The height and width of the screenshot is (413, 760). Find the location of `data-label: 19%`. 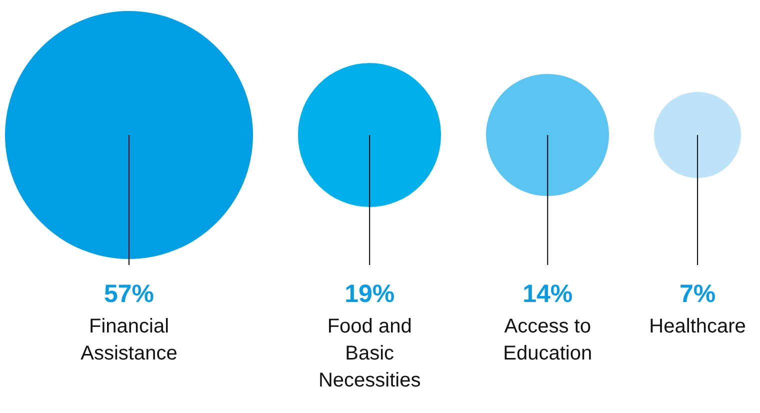

data-label: 19% is located at coordinates (369, 294).